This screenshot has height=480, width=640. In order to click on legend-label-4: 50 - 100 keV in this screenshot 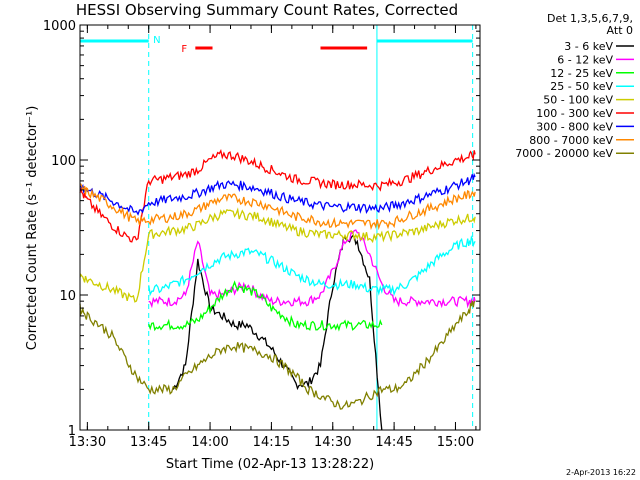, I will do `click(578, 100)`.